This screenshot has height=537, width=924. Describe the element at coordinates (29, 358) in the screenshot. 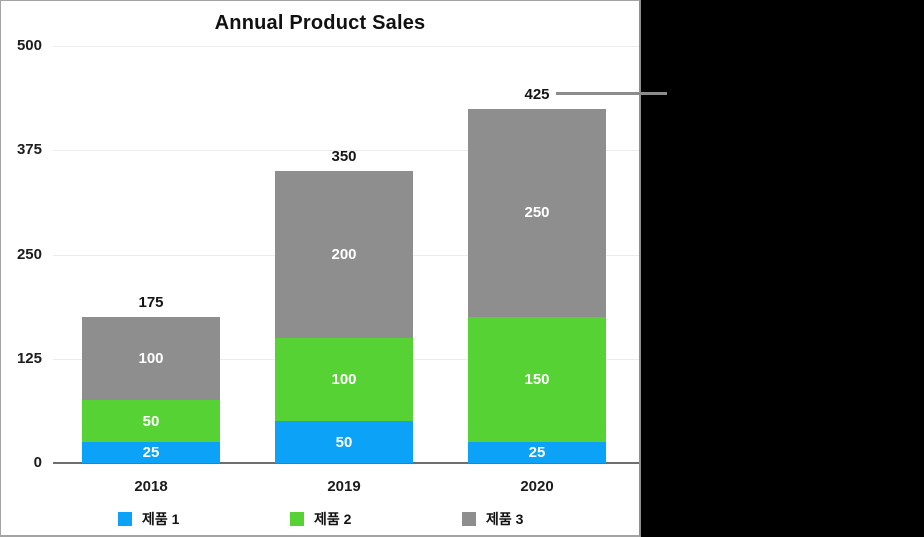

I see `y-axis-tick-label: 125` at that location.